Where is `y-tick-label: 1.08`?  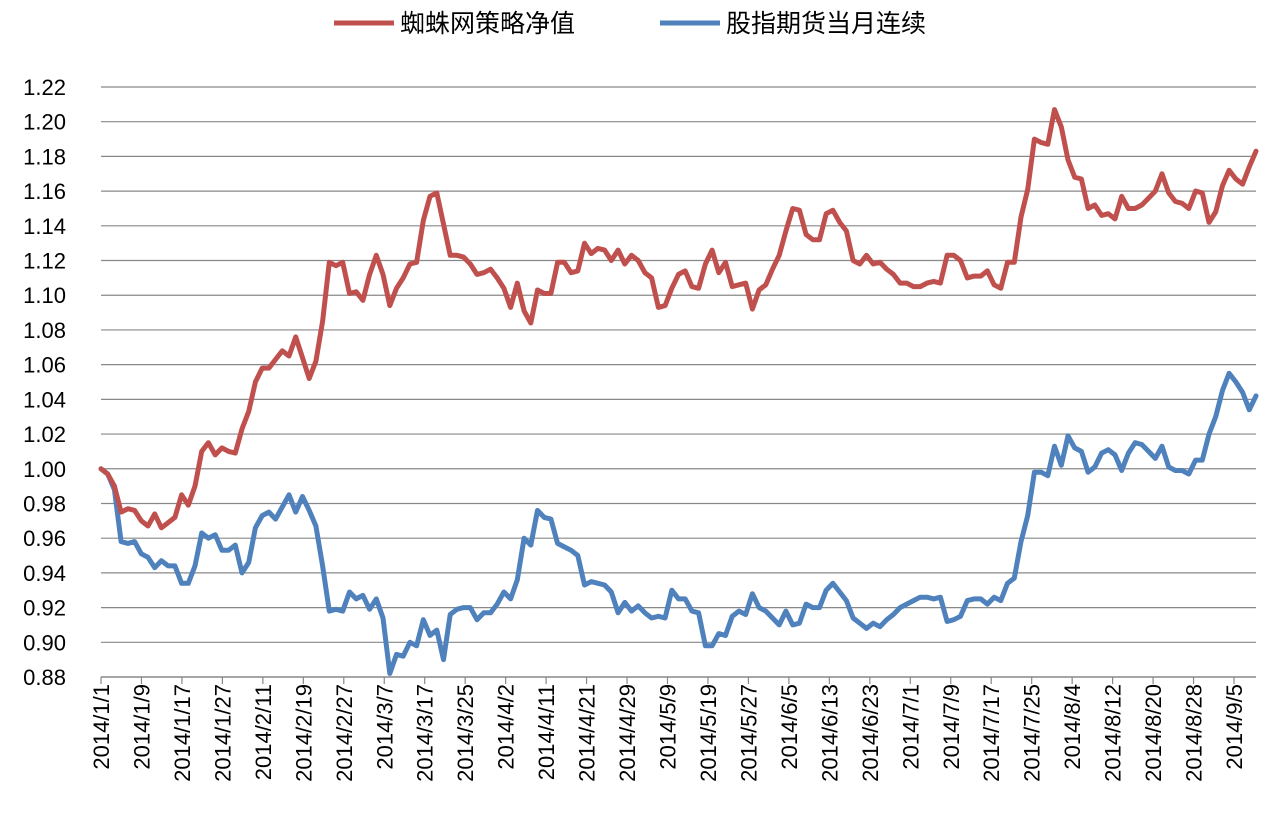
y-tick-label: 1.08 is located at coordinates (44, 330).